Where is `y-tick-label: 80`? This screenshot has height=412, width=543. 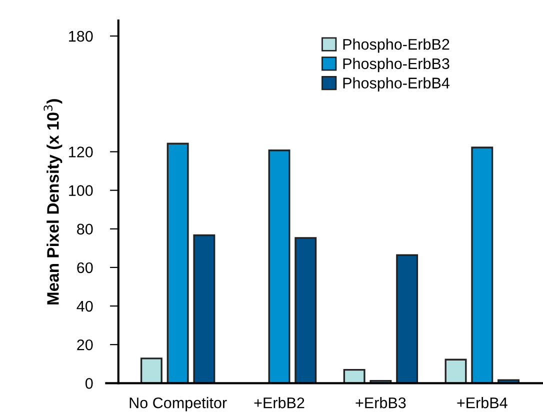
y-tick-label: 80 is located at coordinates (85, 229).